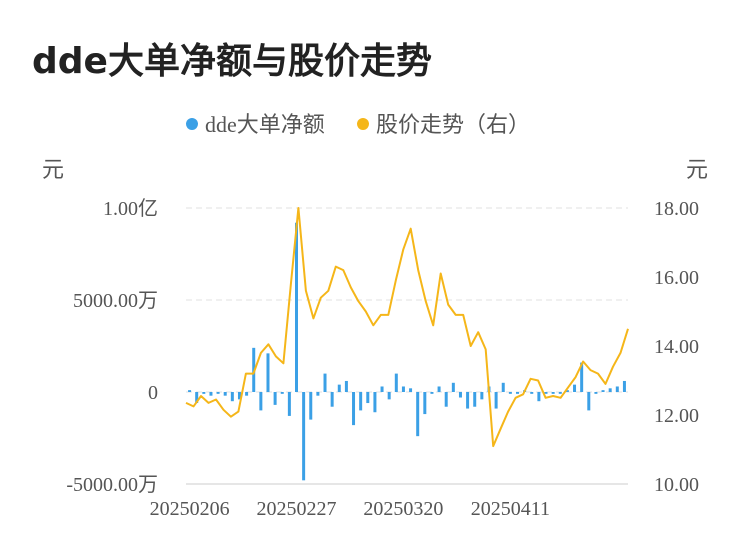 Image resolution: width=750 pixels, height=558 pixels. I want to click on legend-marker-dde, so click(192, 124).